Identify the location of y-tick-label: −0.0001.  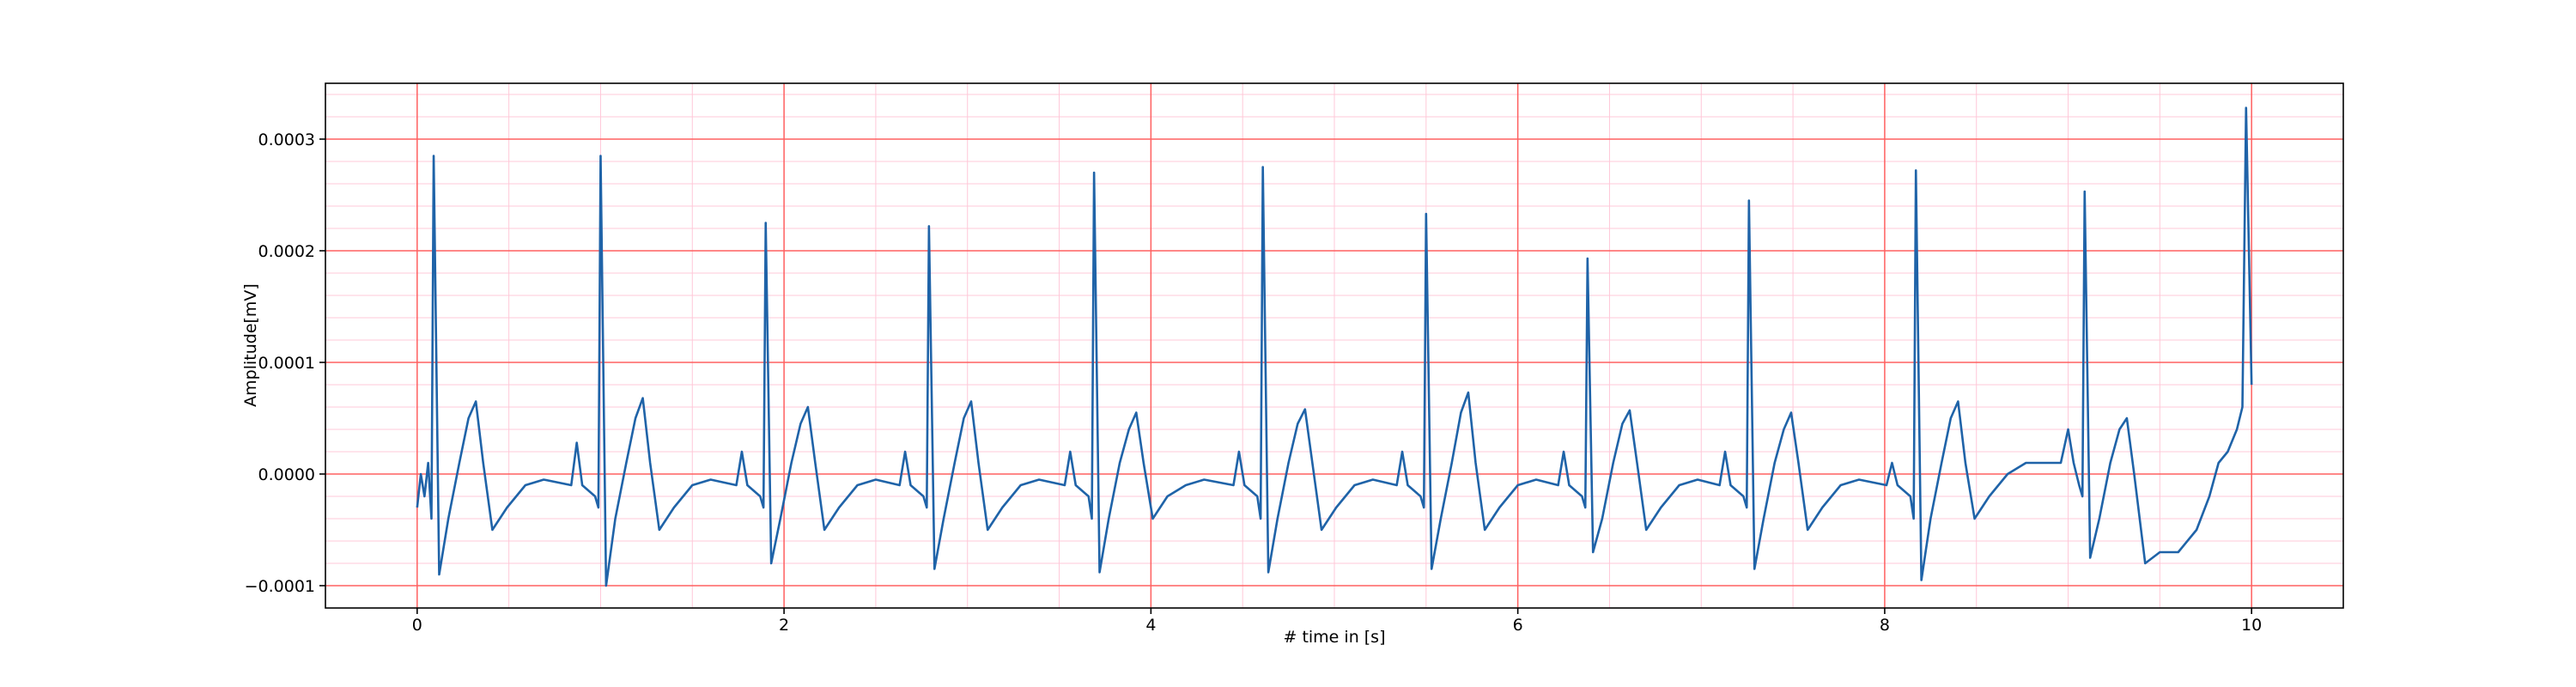
(280, 586).